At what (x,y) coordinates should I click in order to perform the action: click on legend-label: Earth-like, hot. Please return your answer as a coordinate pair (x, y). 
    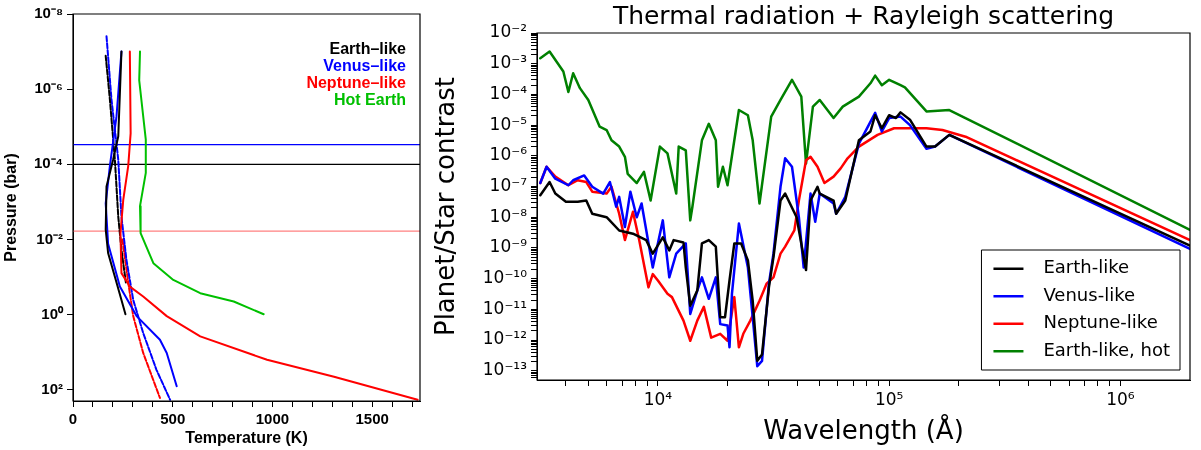
    Looking at the image, I should click on (1106, 349).